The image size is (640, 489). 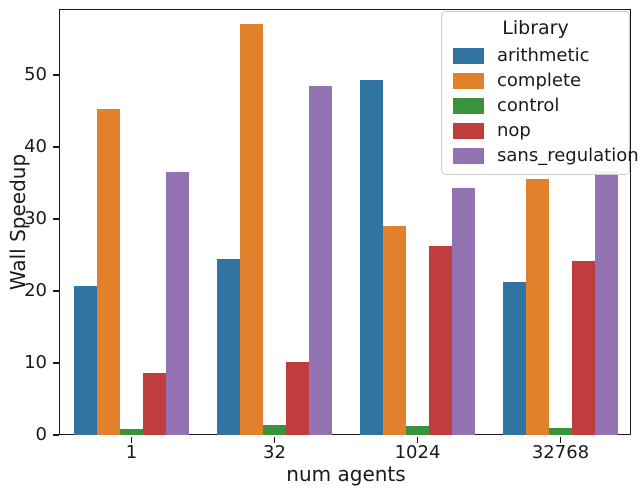 I want to click on legend-row-sans_regulation: sans_regulation, so click(x=540, y=155).